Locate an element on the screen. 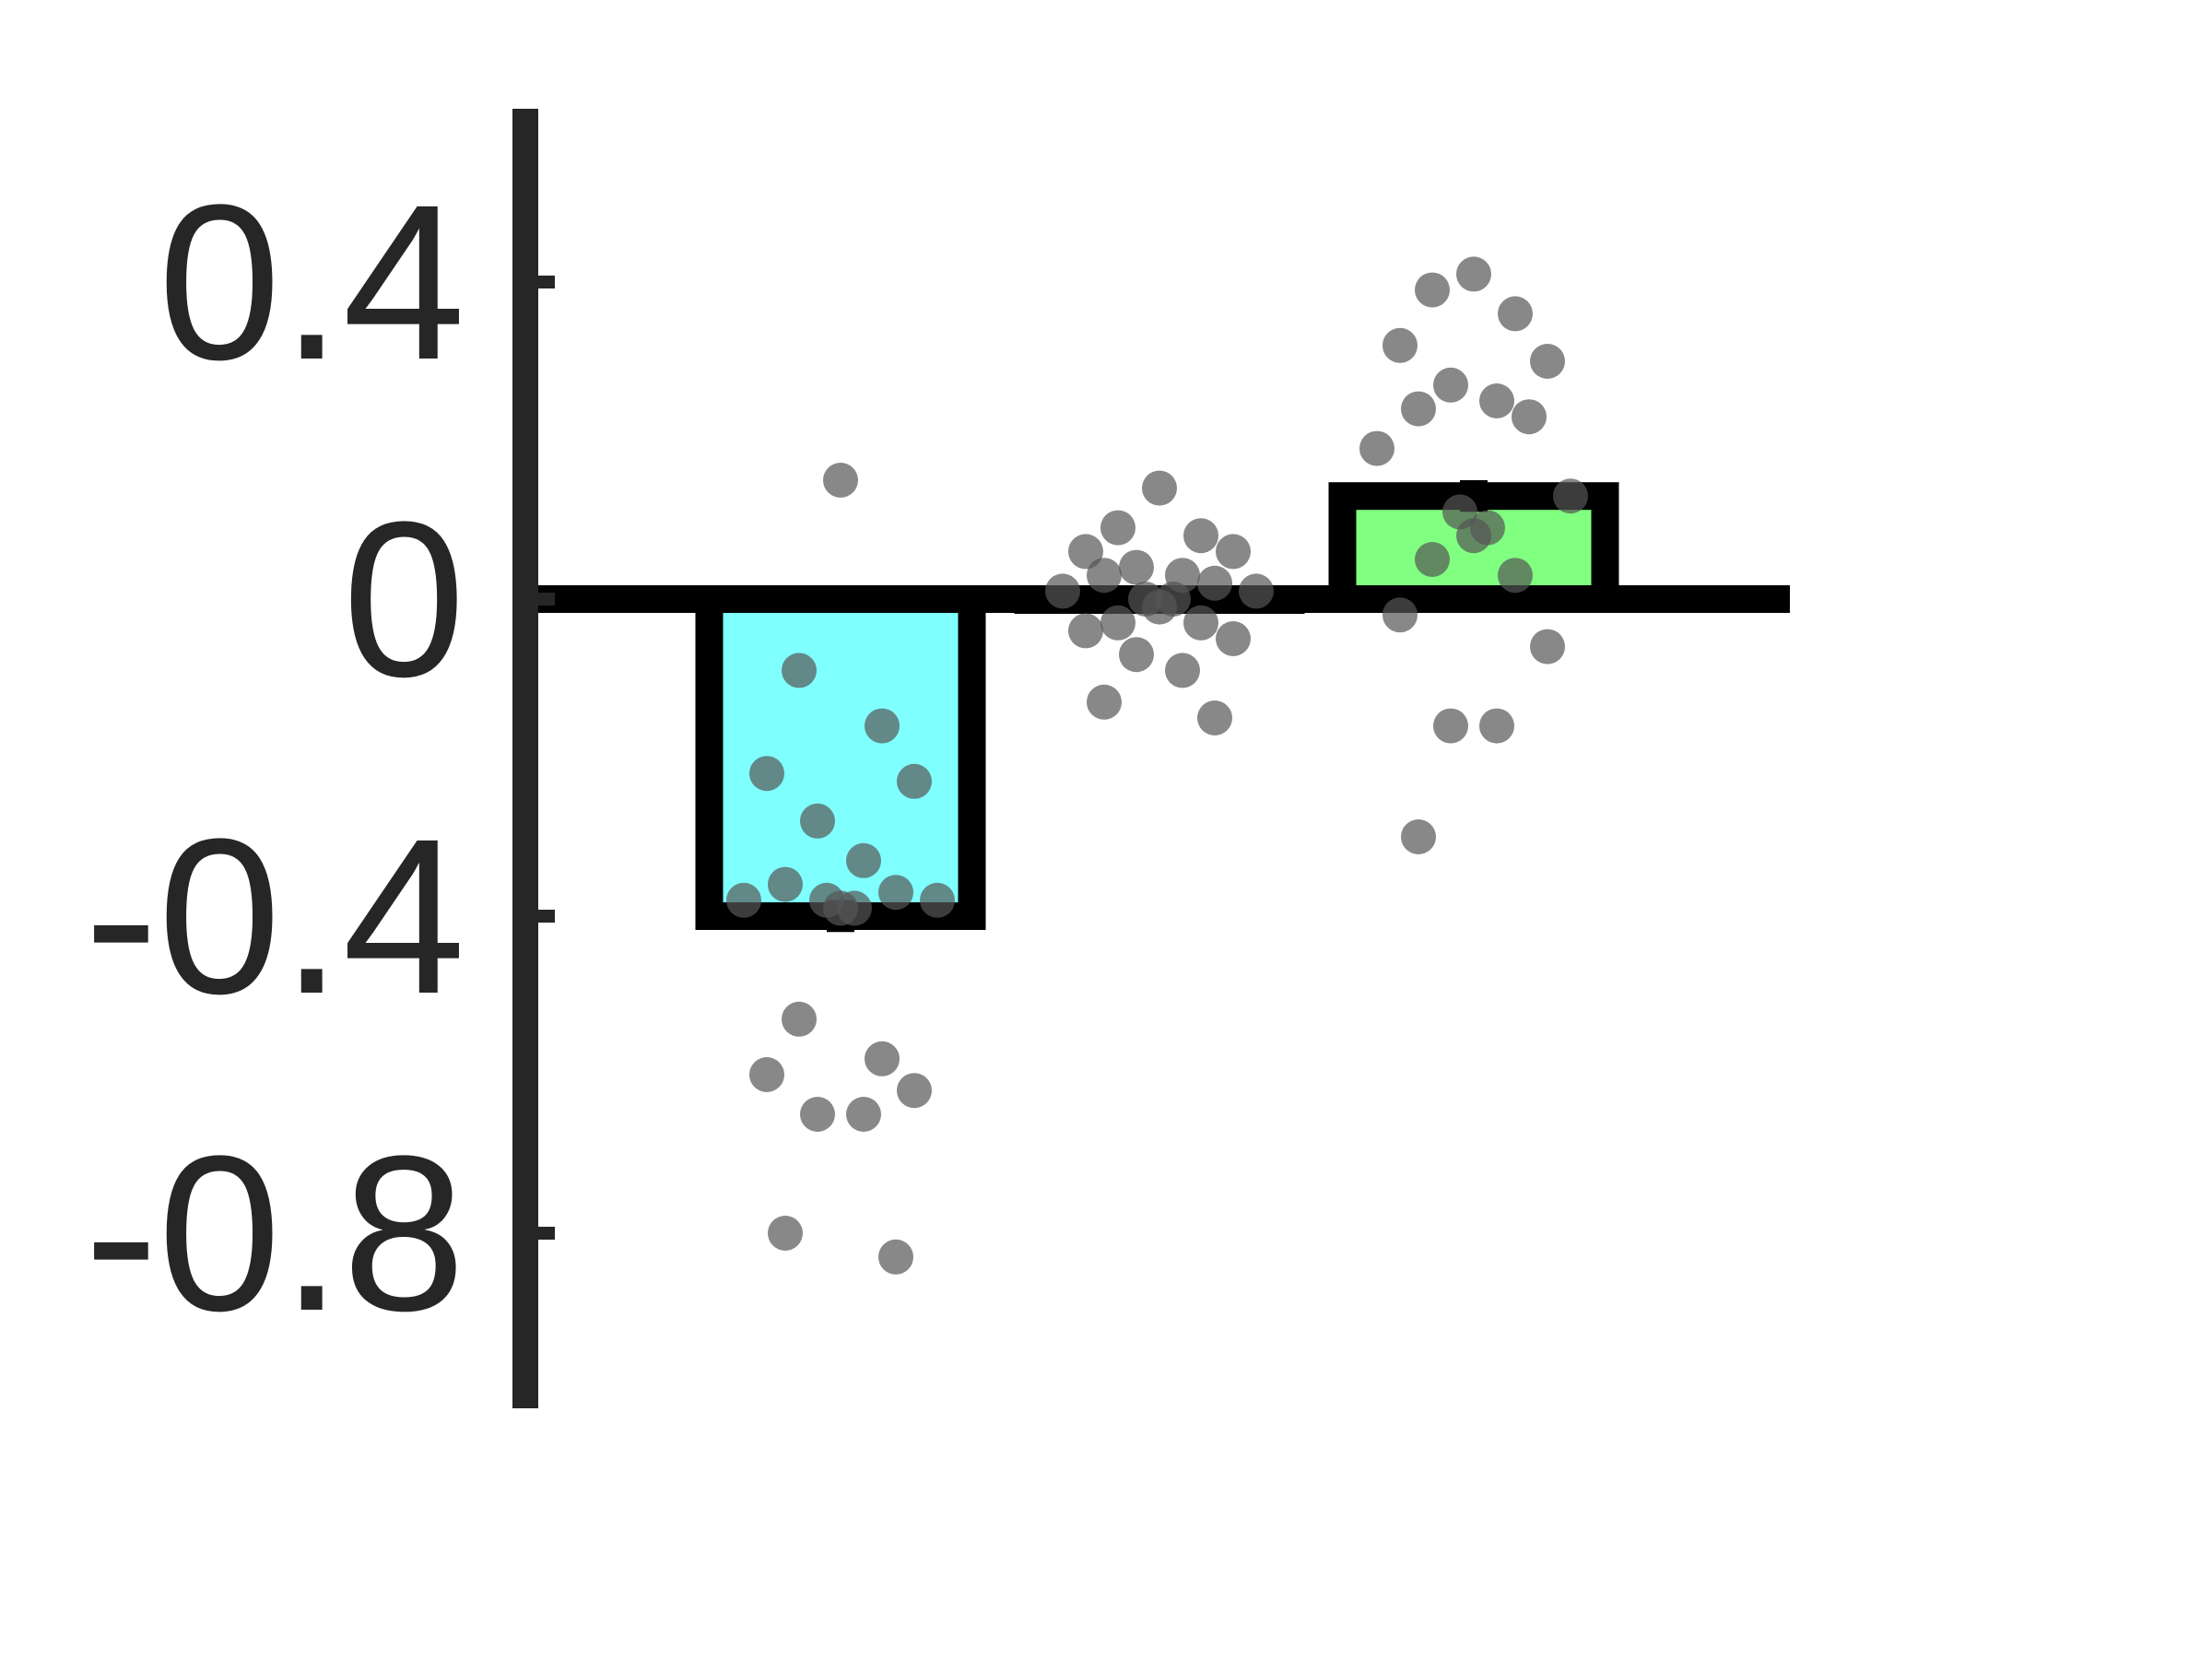 Image resolution: width=2212 pixels, height=1659 pixels. y-tick-labels: 0.4 0 -0.4 -0.8 is located at coordinates (274, 758).